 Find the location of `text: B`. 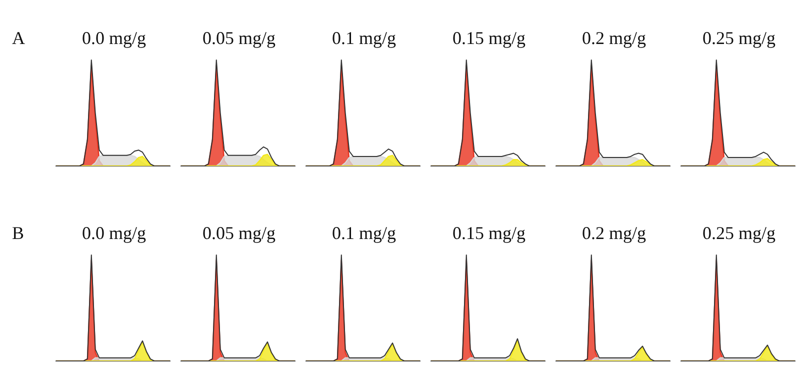

text: B is located at coordinates (18, 233).